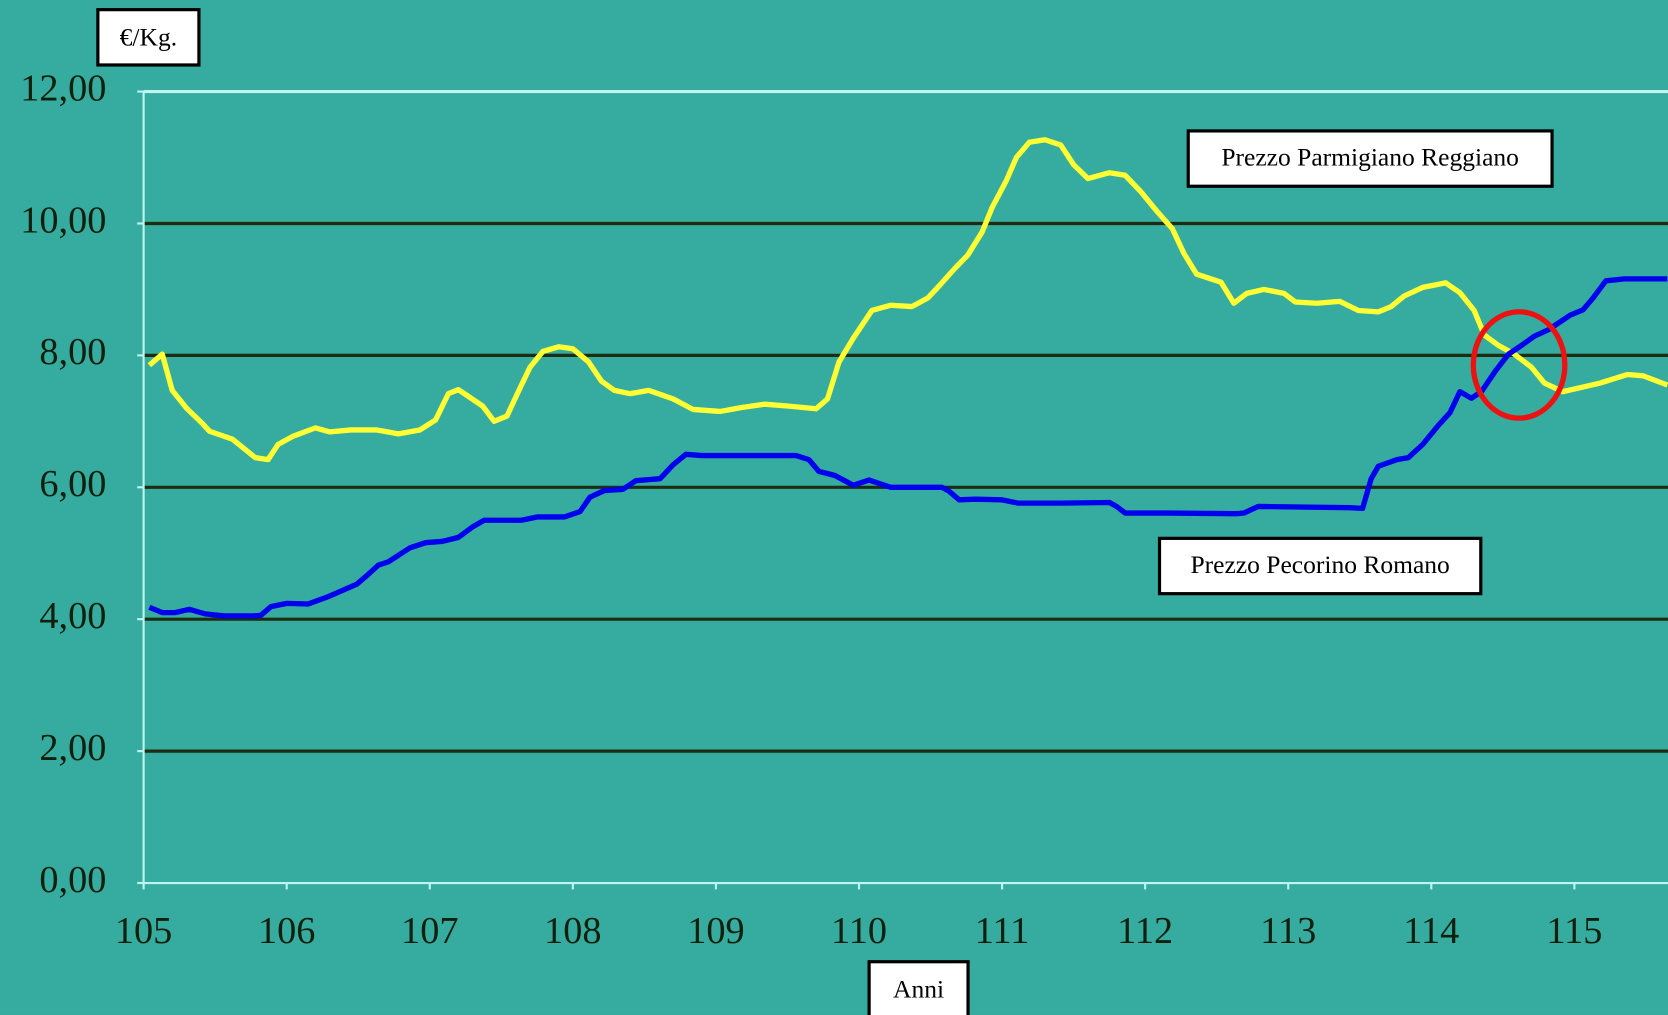 The width and height of the screenshot is (1668, 1015). I want to click on y-tick-label: 10,00, so click(63, 220).